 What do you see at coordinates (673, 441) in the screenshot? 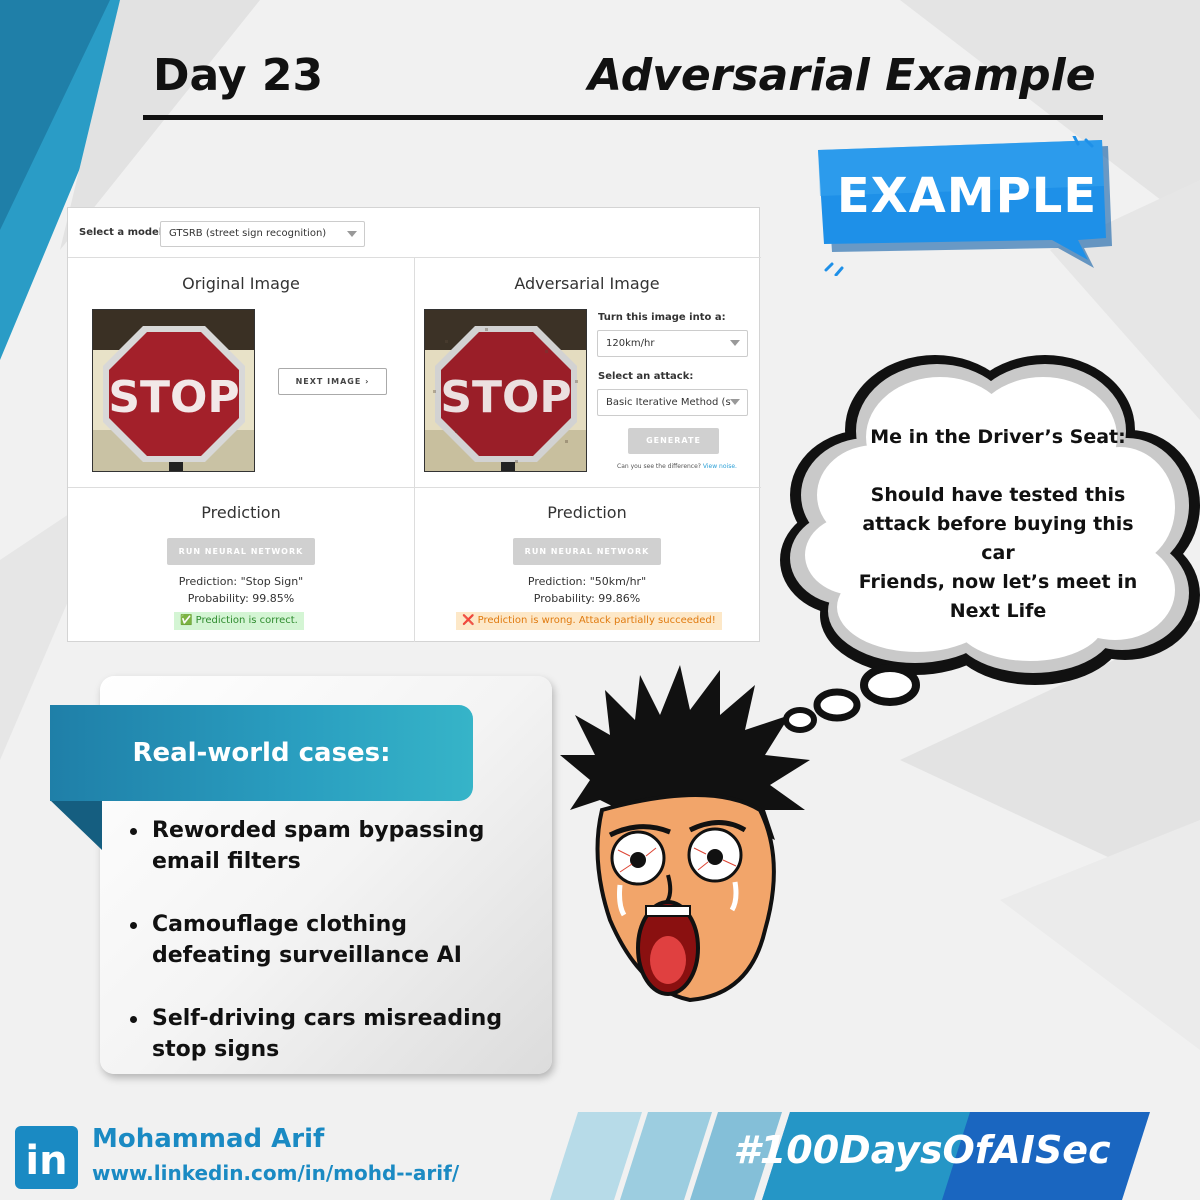
I see `generate-button: GENERATE` at bounding box center [673, 441].